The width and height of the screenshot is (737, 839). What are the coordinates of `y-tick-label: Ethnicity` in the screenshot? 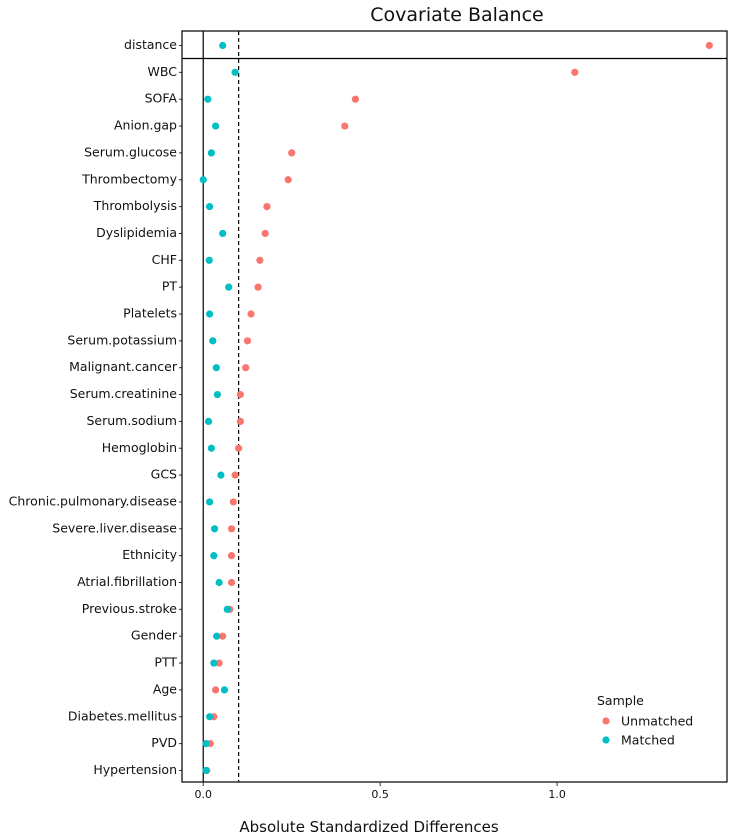 It's located at (149, 554).